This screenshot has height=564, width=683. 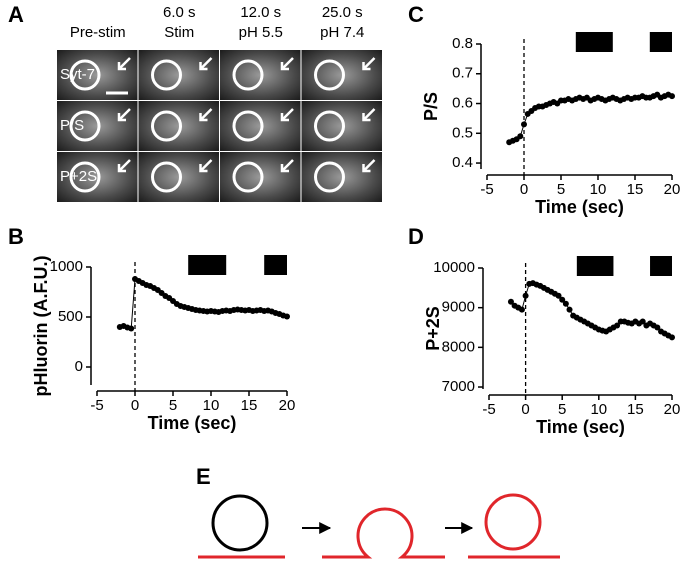 What do you see at coordinates (179, 12) in the screenshot?
I see `column-header: 6.0 s` at bounding box center [179, 12].